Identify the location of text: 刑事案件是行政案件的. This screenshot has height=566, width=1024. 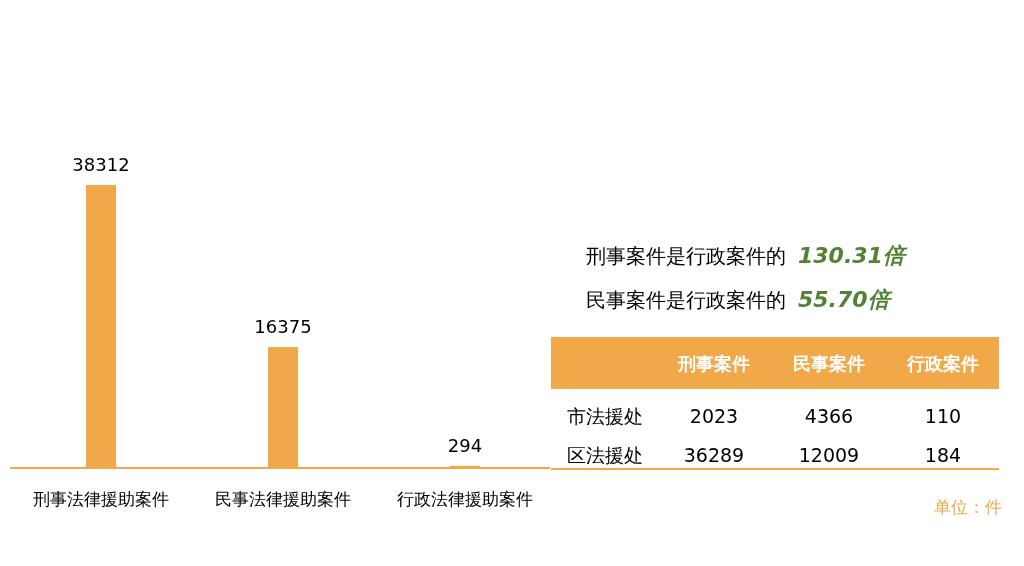
(686, 256).